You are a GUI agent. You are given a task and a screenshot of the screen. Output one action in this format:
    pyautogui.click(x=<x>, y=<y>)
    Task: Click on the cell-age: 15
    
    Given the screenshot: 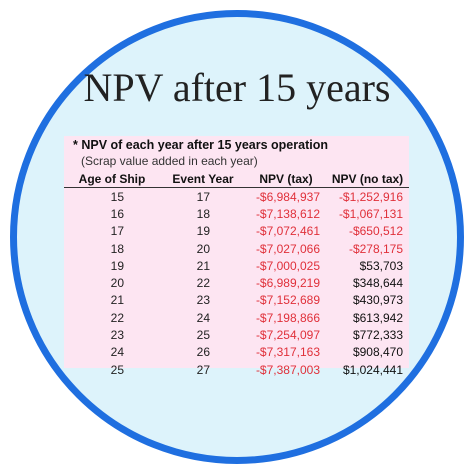 What is the action you would take?
    pyautogui.click(x=117, y=196)
    